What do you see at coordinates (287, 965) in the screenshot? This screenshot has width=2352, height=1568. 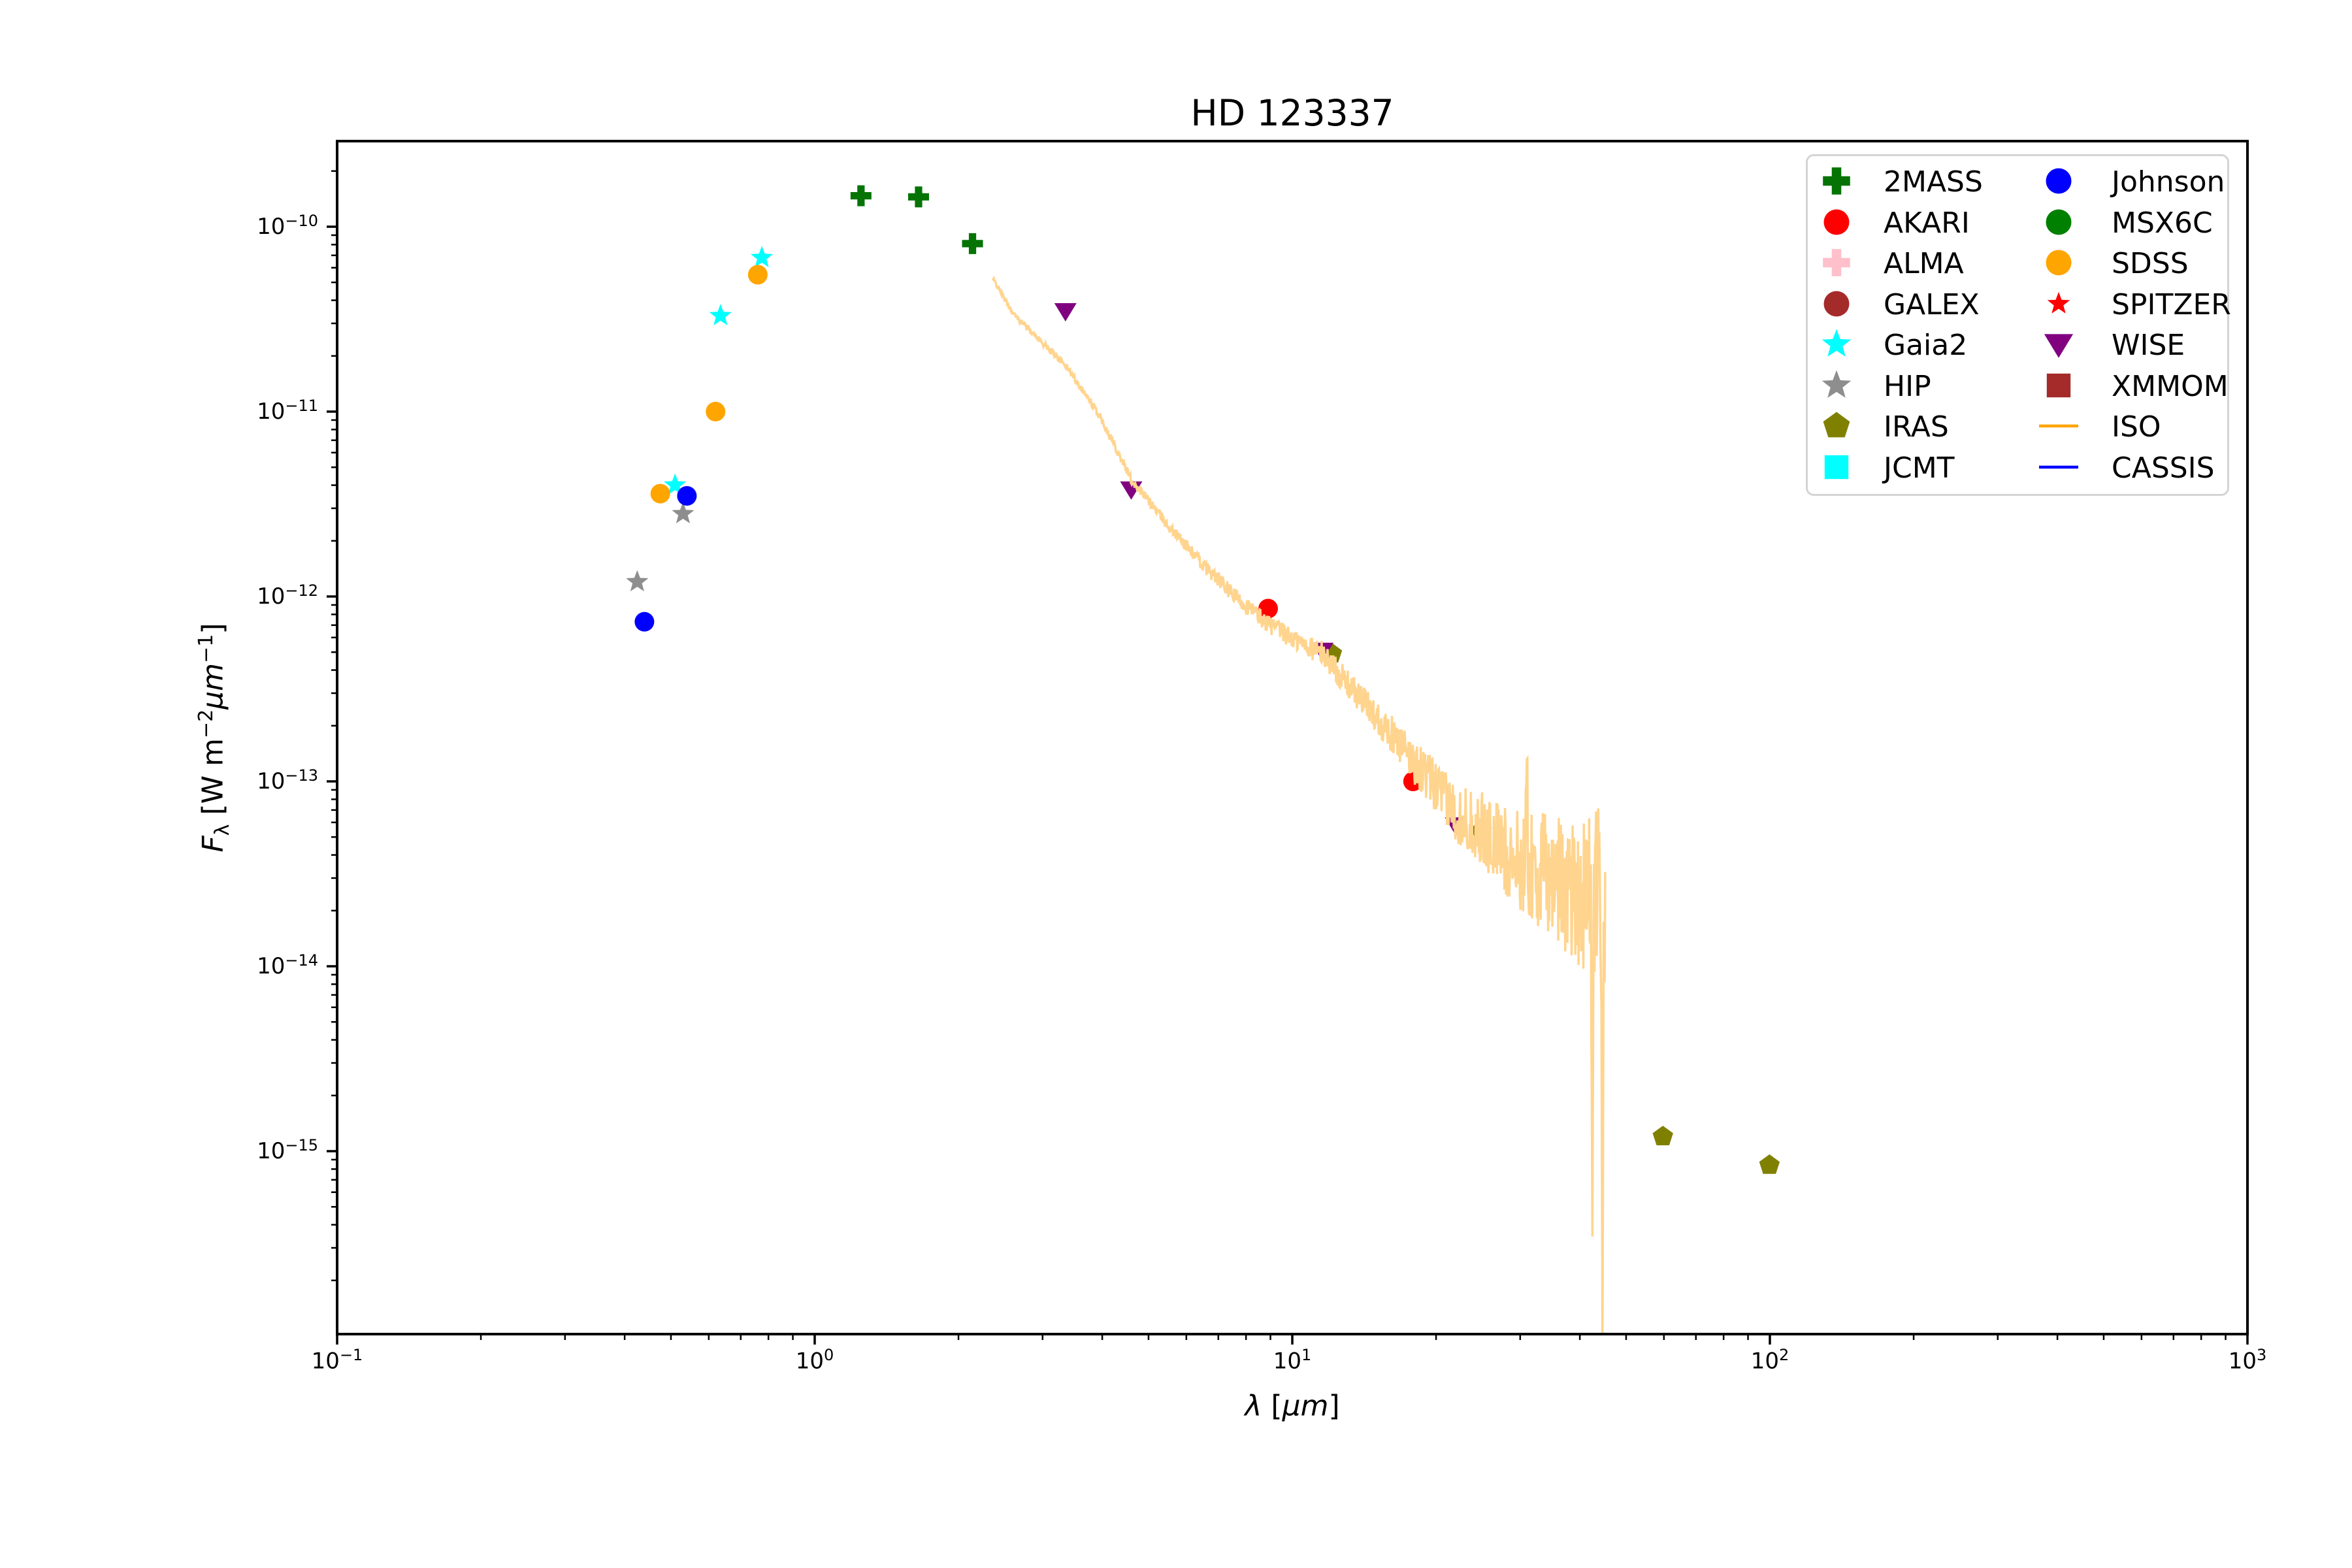 I see `y-tick-label-10e-14: 10−14` at bounding box center [287, 965].